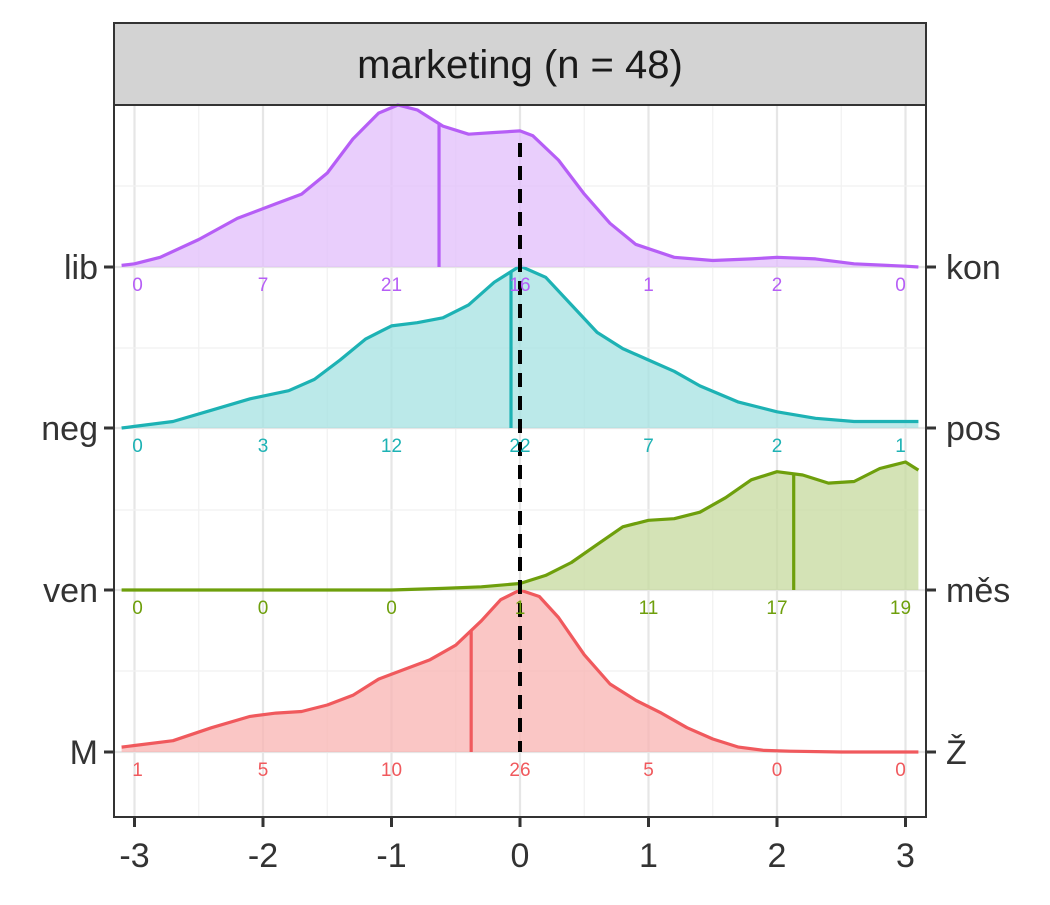 The height and width of the screenshot is (905, 1050). I want to click on x-tick-label: 3, so click(905, 856).